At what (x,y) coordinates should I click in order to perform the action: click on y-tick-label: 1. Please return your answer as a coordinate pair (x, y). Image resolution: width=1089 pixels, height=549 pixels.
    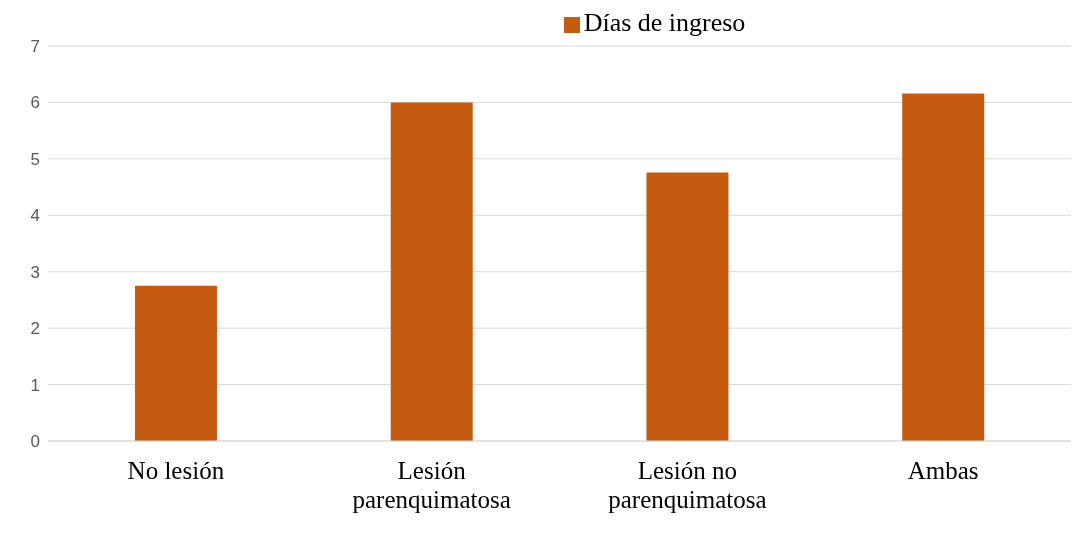
    Looking at the image, I should click on (35, 385).